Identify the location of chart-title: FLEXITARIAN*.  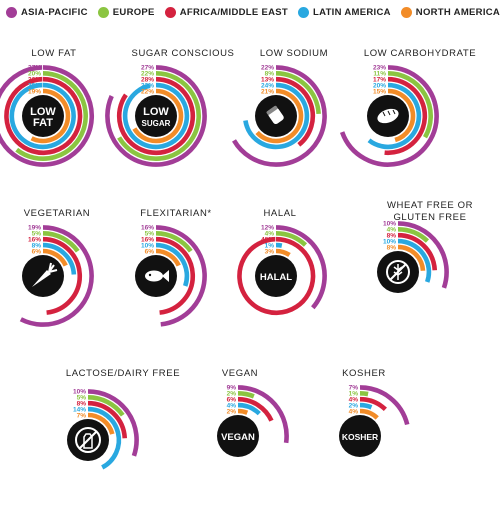
(176, 213).